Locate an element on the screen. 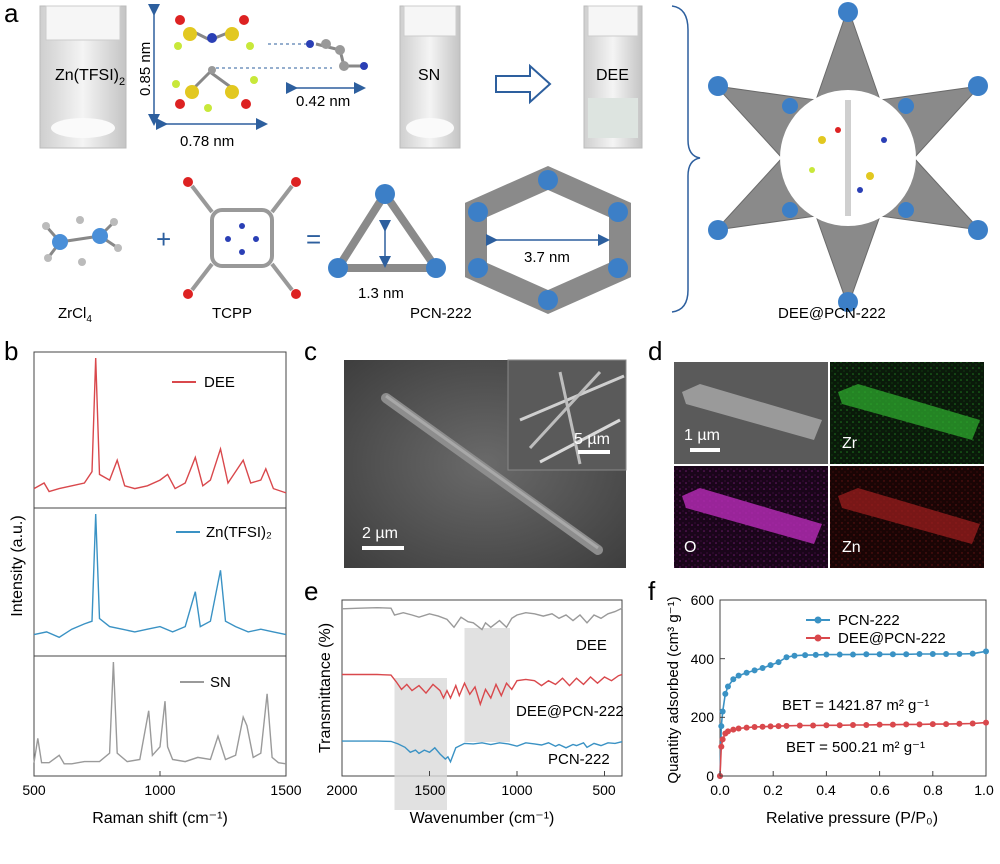 This screenshot has height=864, width=1000. bet-ytick: 200 is located at coordinates (703, 717).